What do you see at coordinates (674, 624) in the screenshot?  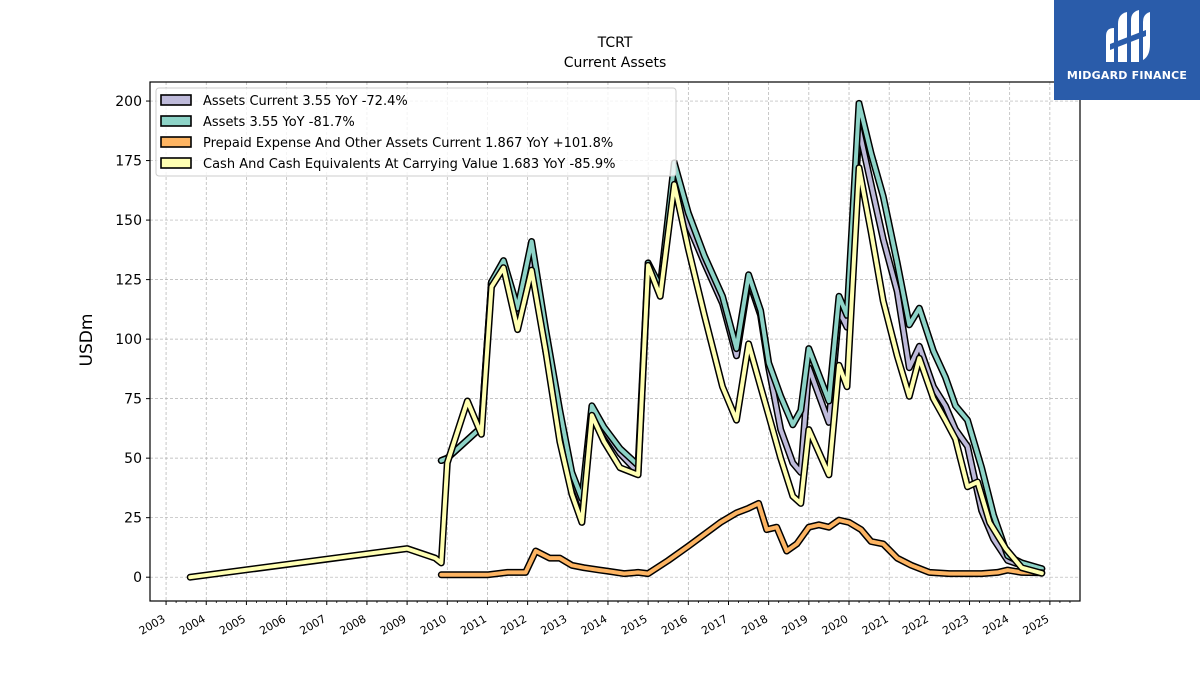 I see `x-tick-label: 2016` at bounding box center [674, 624].